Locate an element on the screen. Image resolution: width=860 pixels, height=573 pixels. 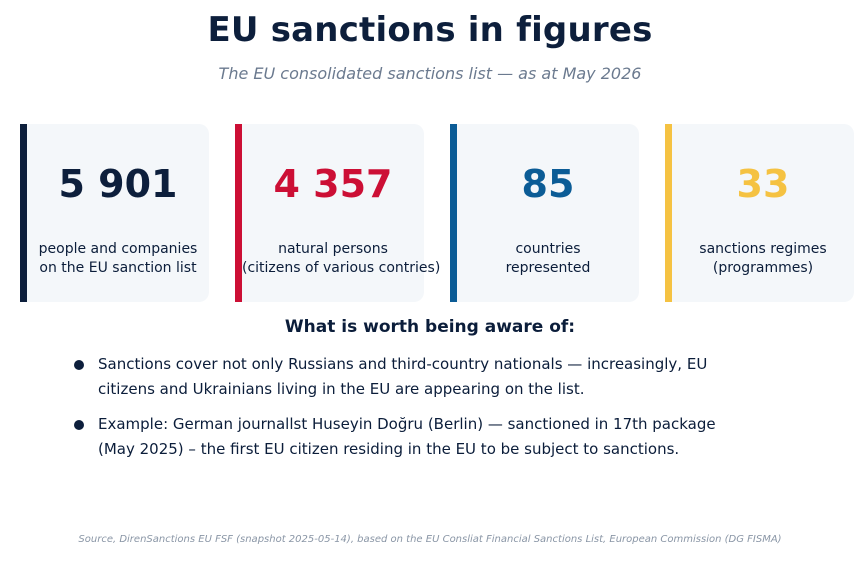
stat-card-countries: 85 countries represented is located at coordinates (544, 213).